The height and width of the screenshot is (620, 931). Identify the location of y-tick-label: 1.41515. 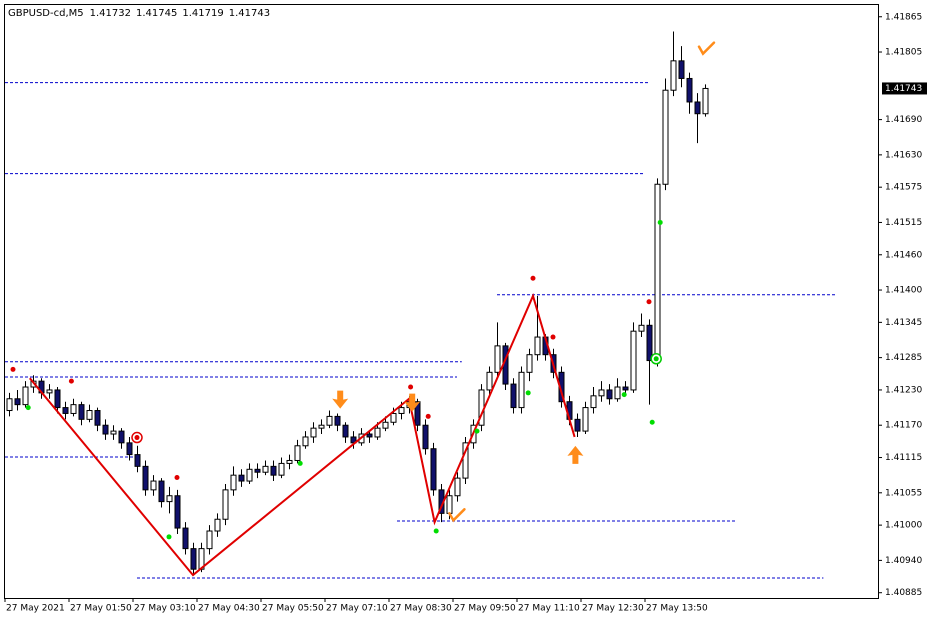
(903, 223).